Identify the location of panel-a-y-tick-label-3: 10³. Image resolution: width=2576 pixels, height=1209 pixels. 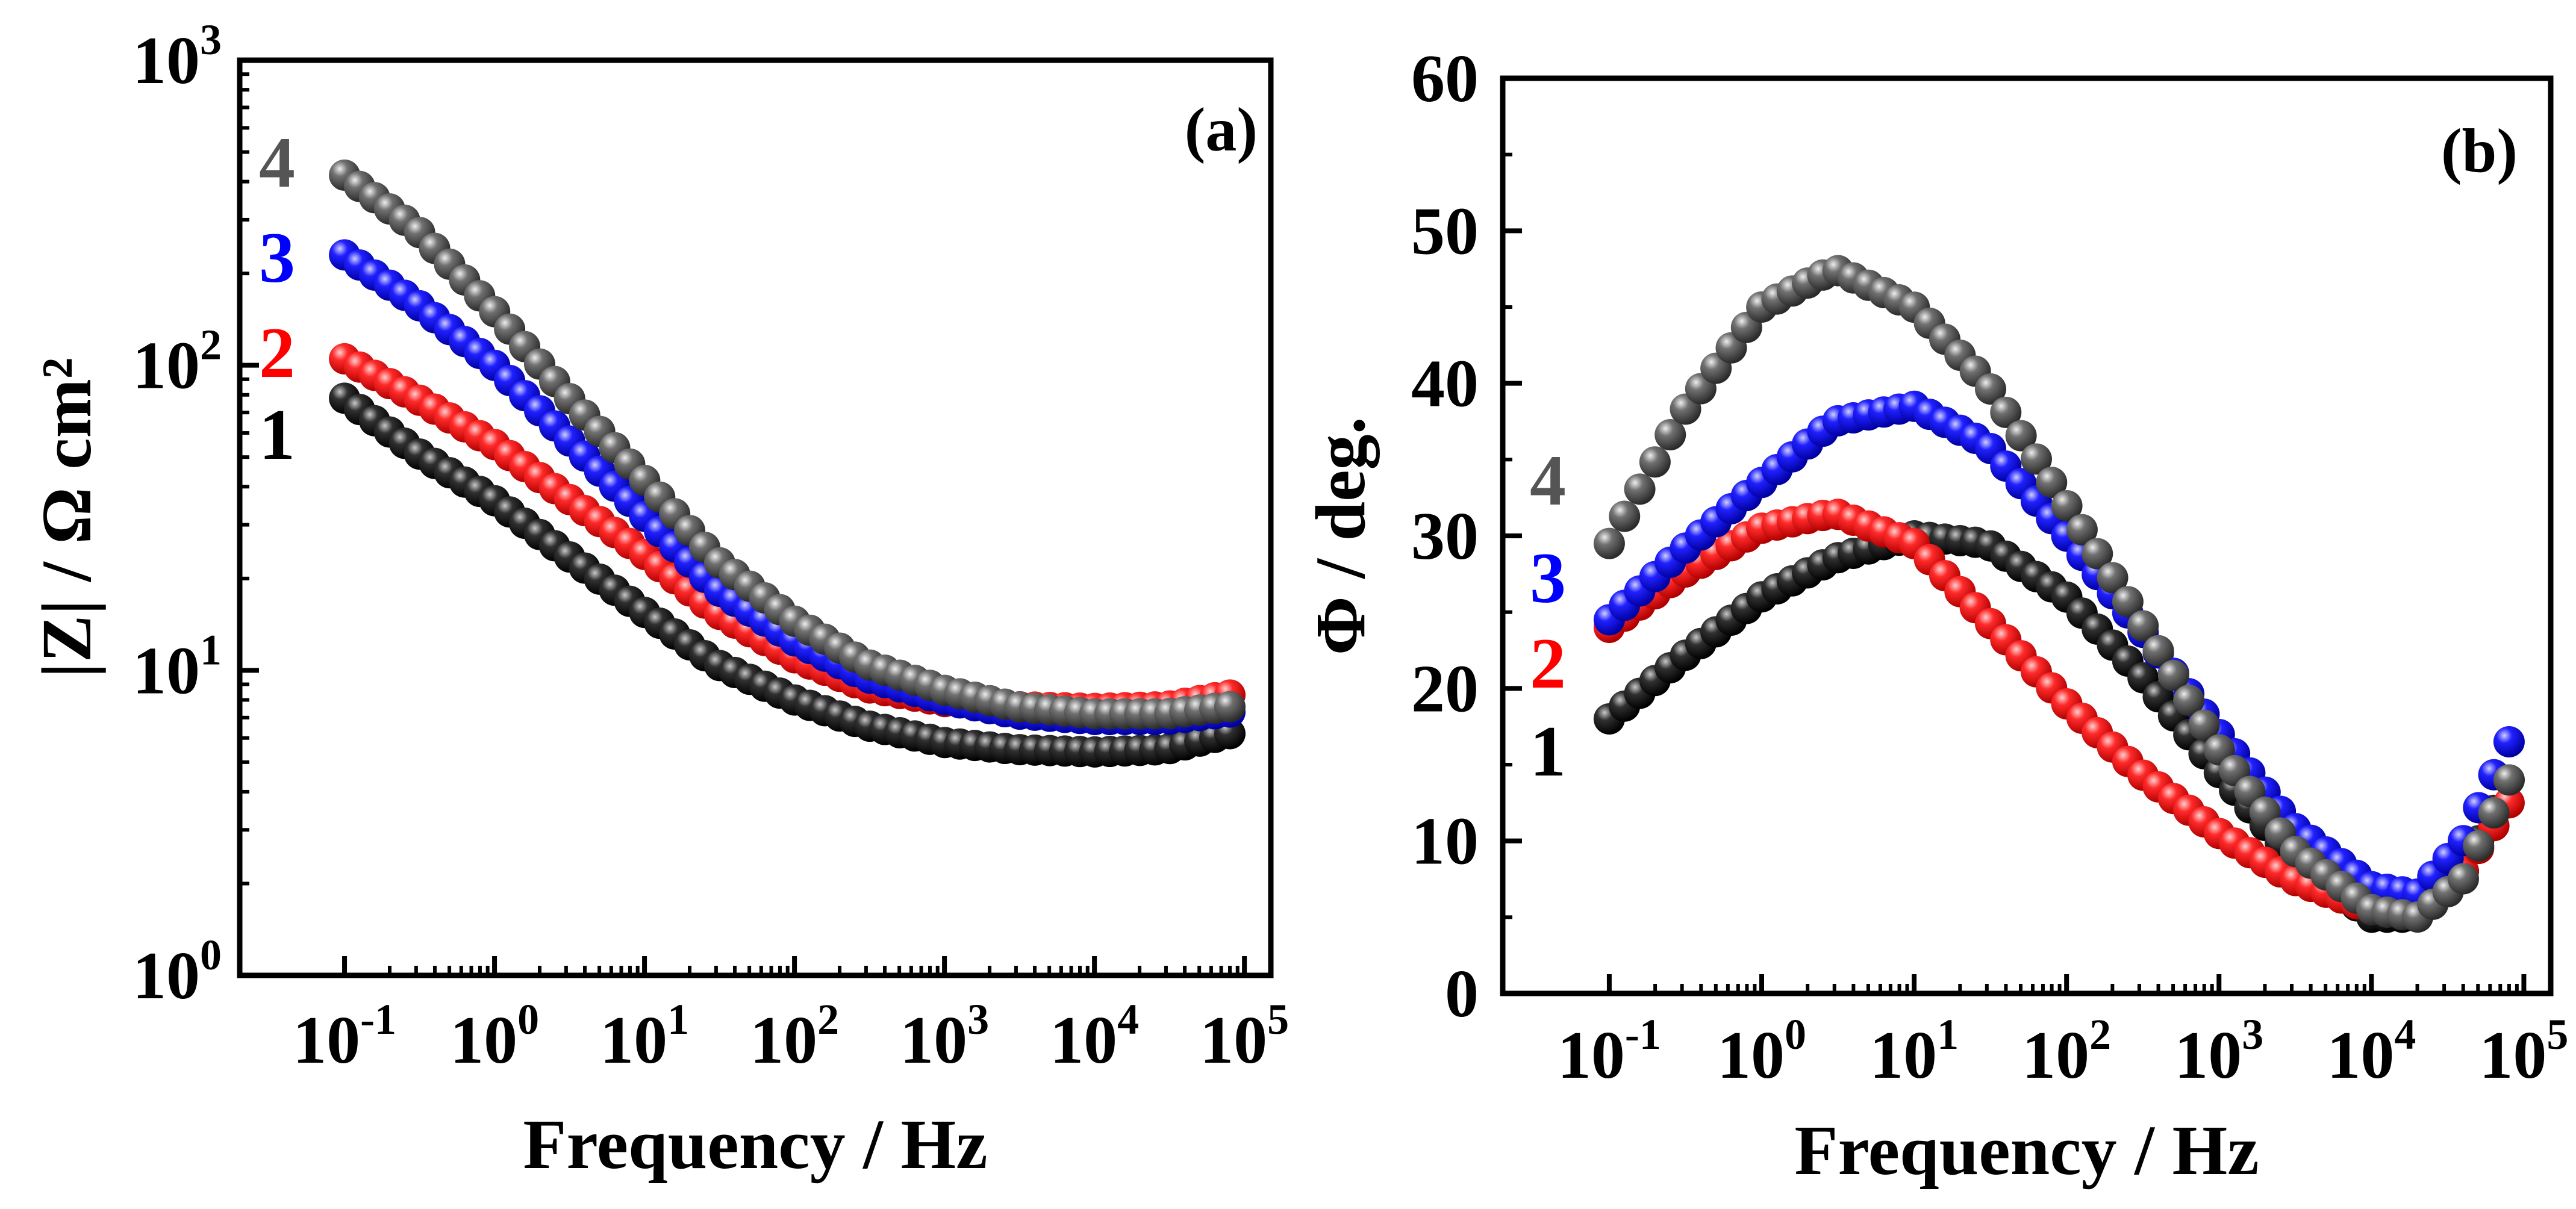
(177, 57).